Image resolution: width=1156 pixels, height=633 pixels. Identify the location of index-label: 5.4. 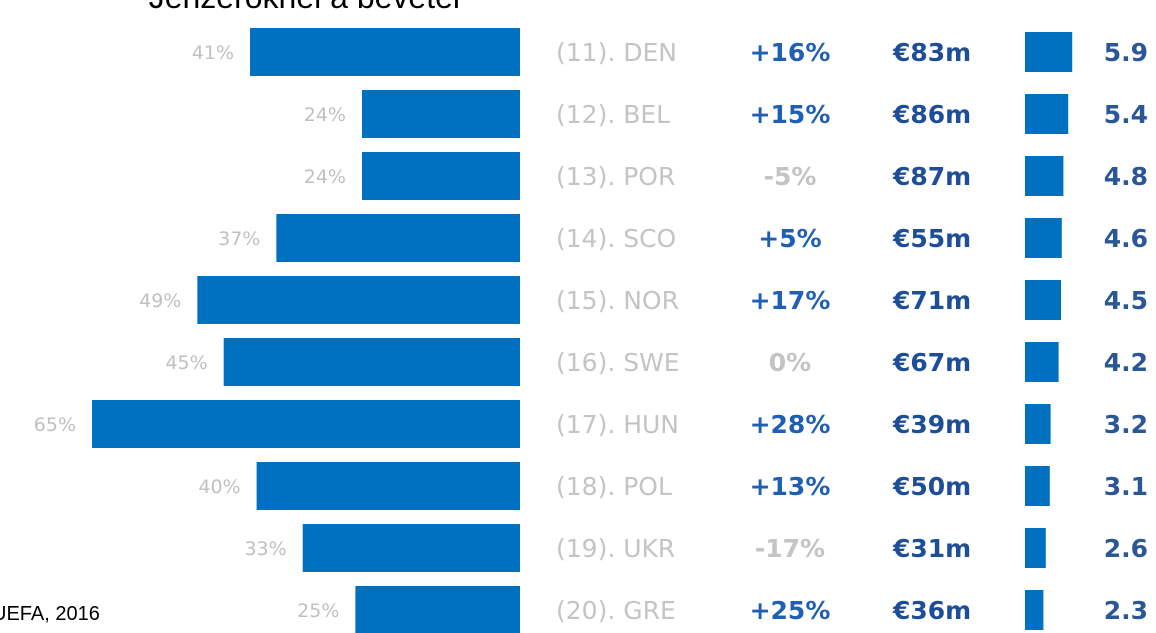
(1126, 114).